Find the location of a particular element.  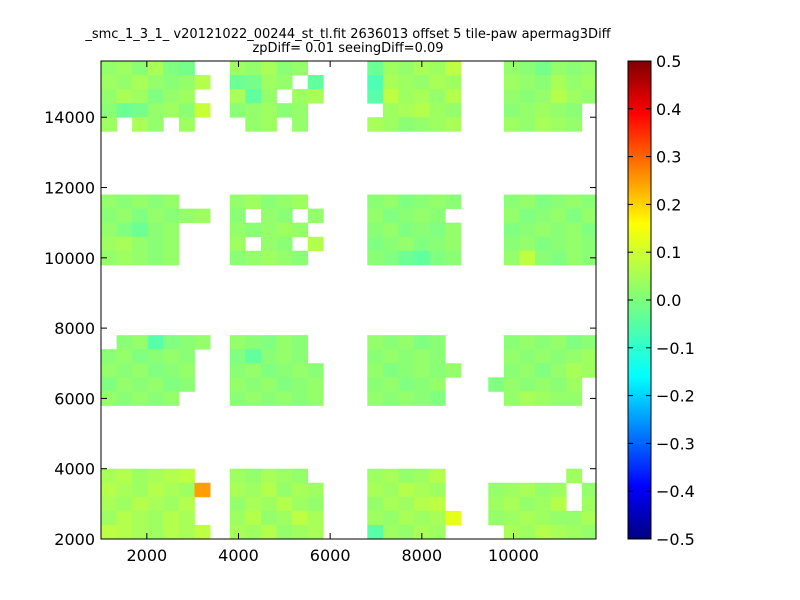

colorbar-tick-label: −0.1 is located at coordinates (675, 348).